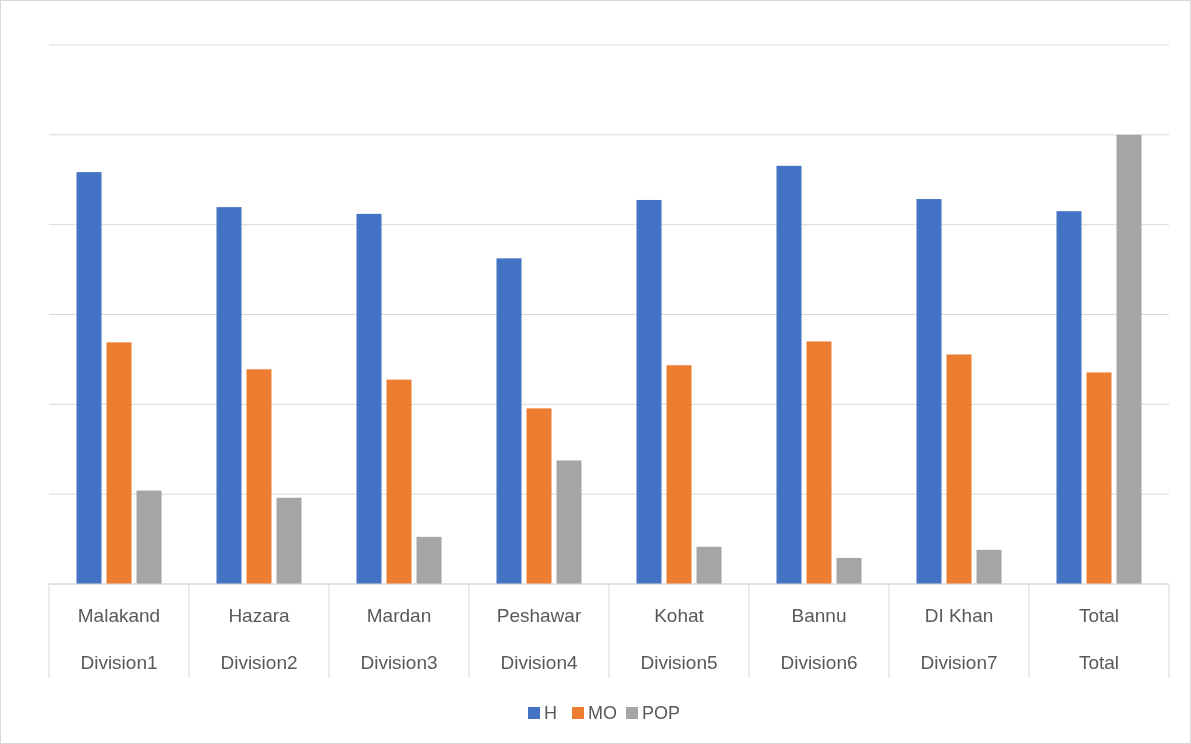  I want to click on category-label: Kohat Division5, so click(679, 639).